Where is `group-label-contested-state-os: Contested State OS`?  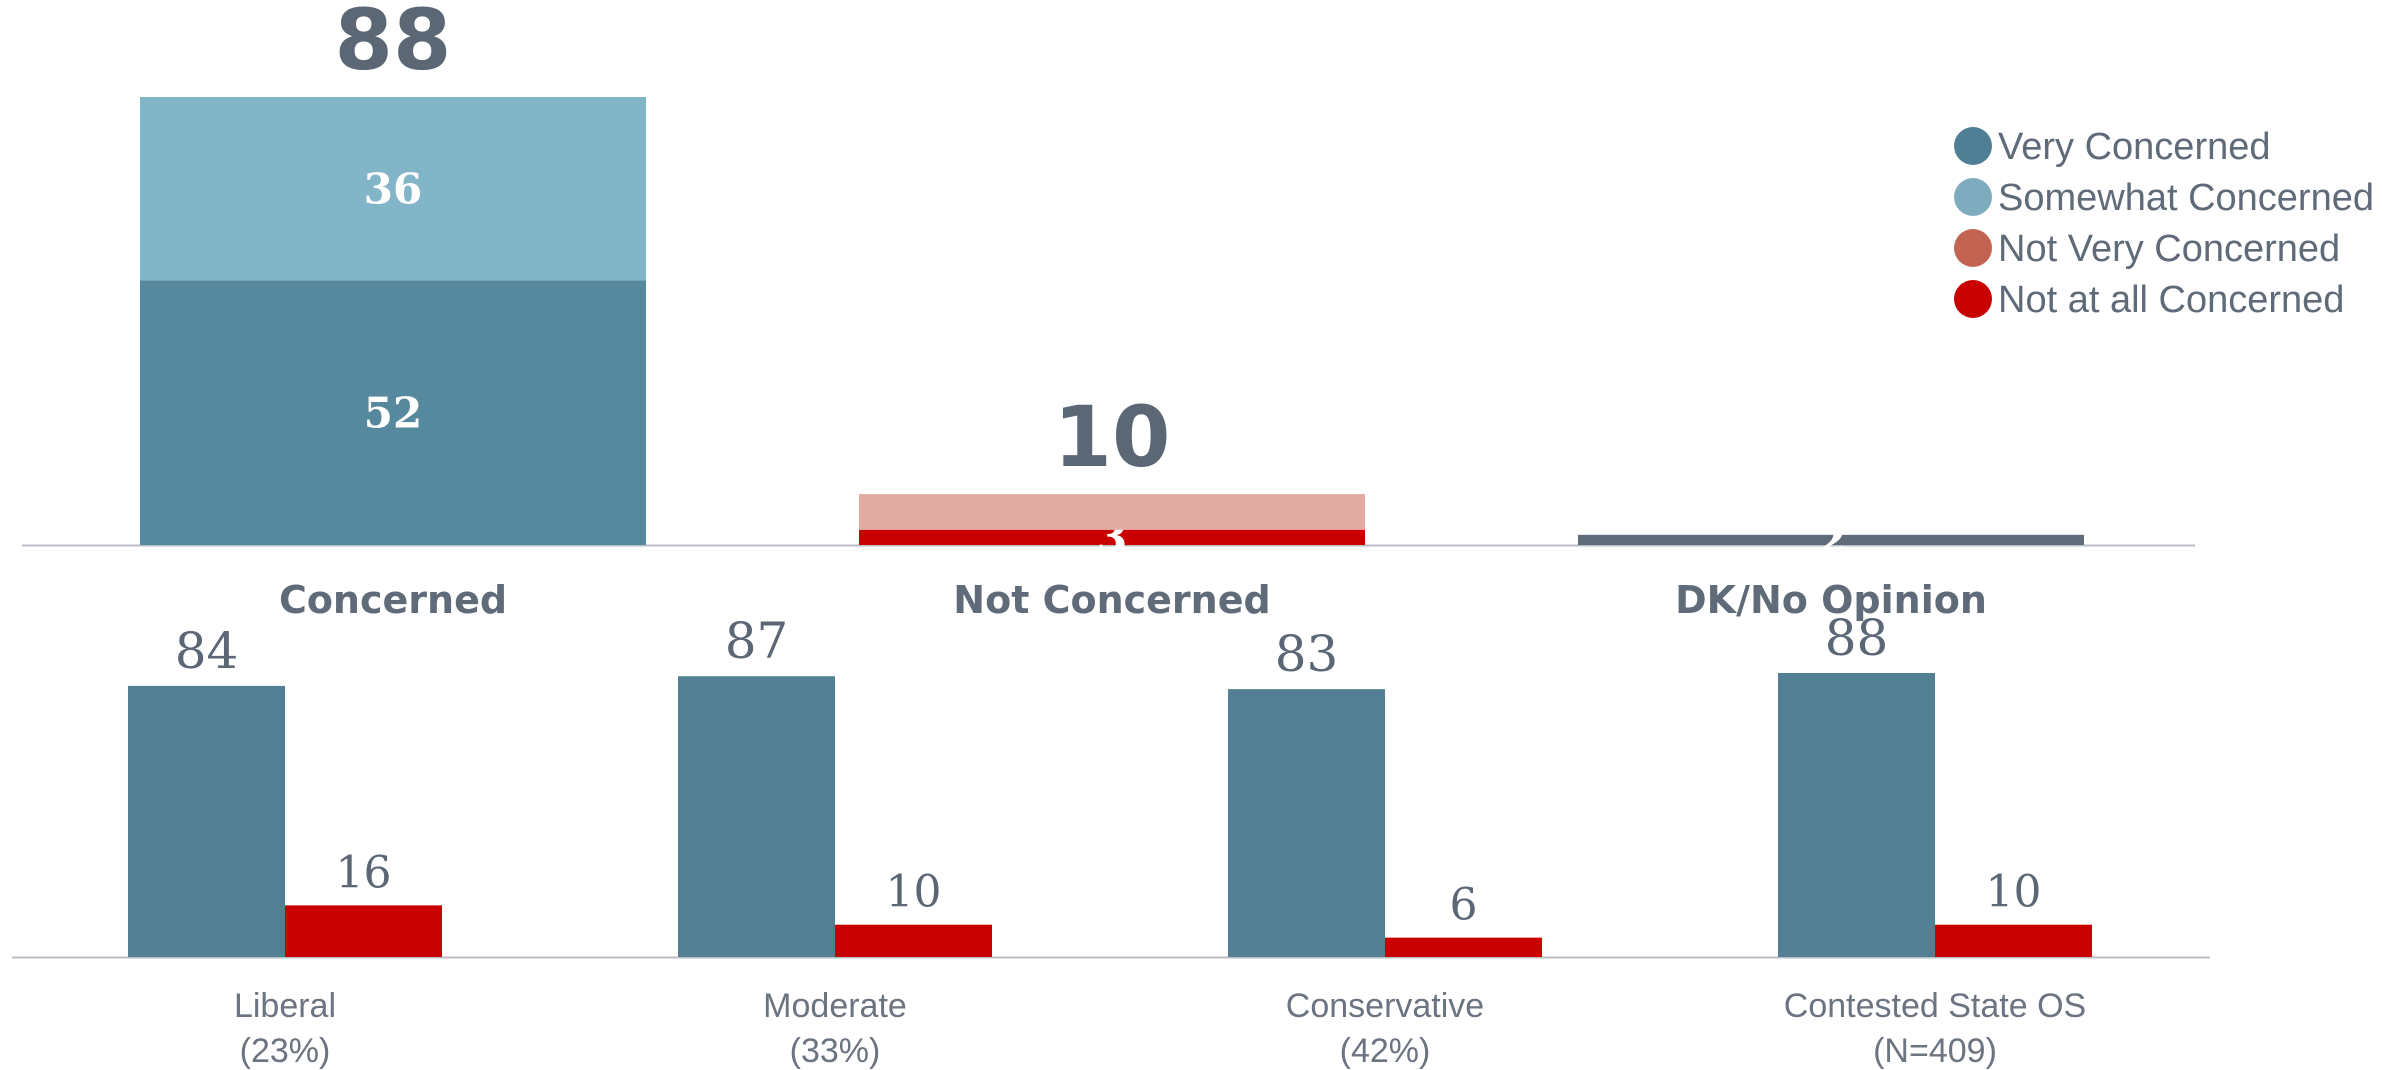 group-label-contested-state-os: Contested State OS is located at coordinates (1935, 1006).